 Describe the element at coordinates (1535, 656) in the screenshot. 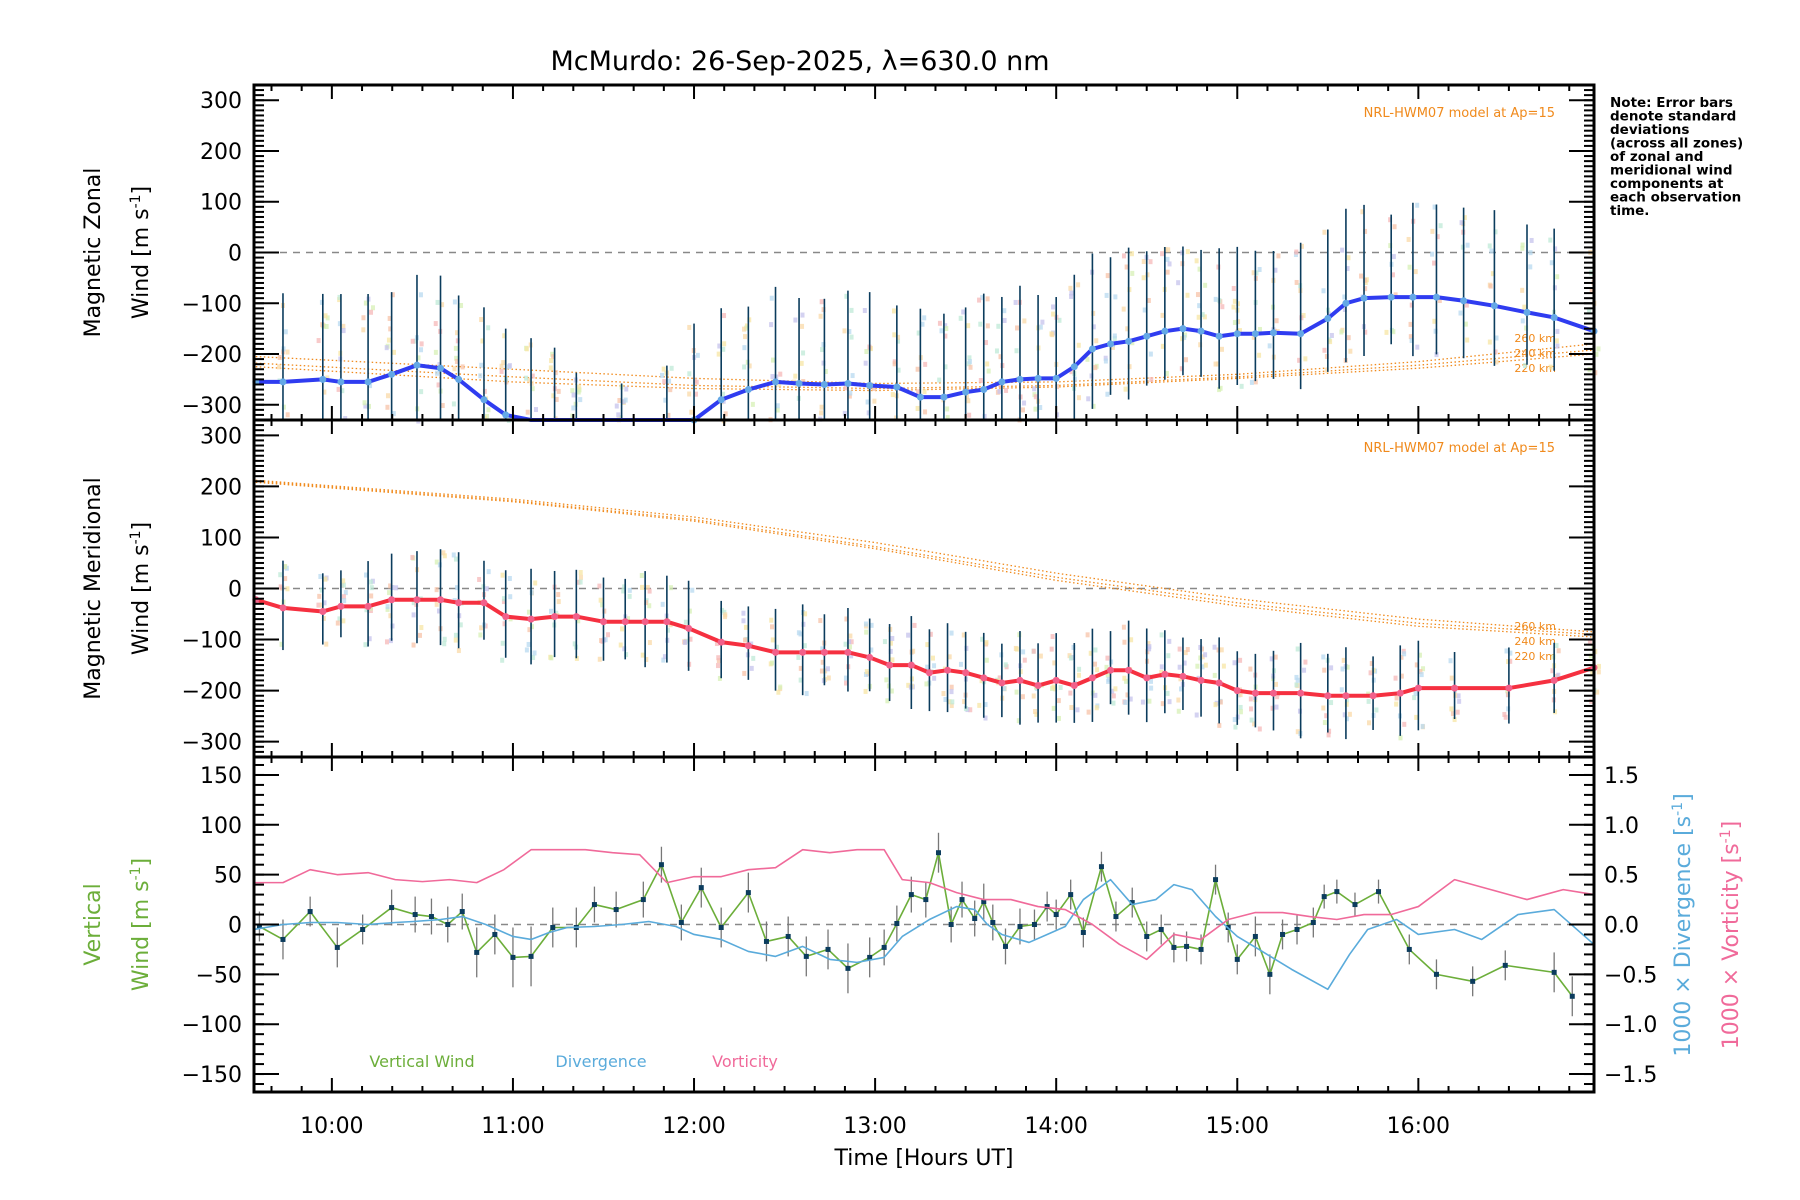

I see `model-altitude-label: 220 km` at that location.